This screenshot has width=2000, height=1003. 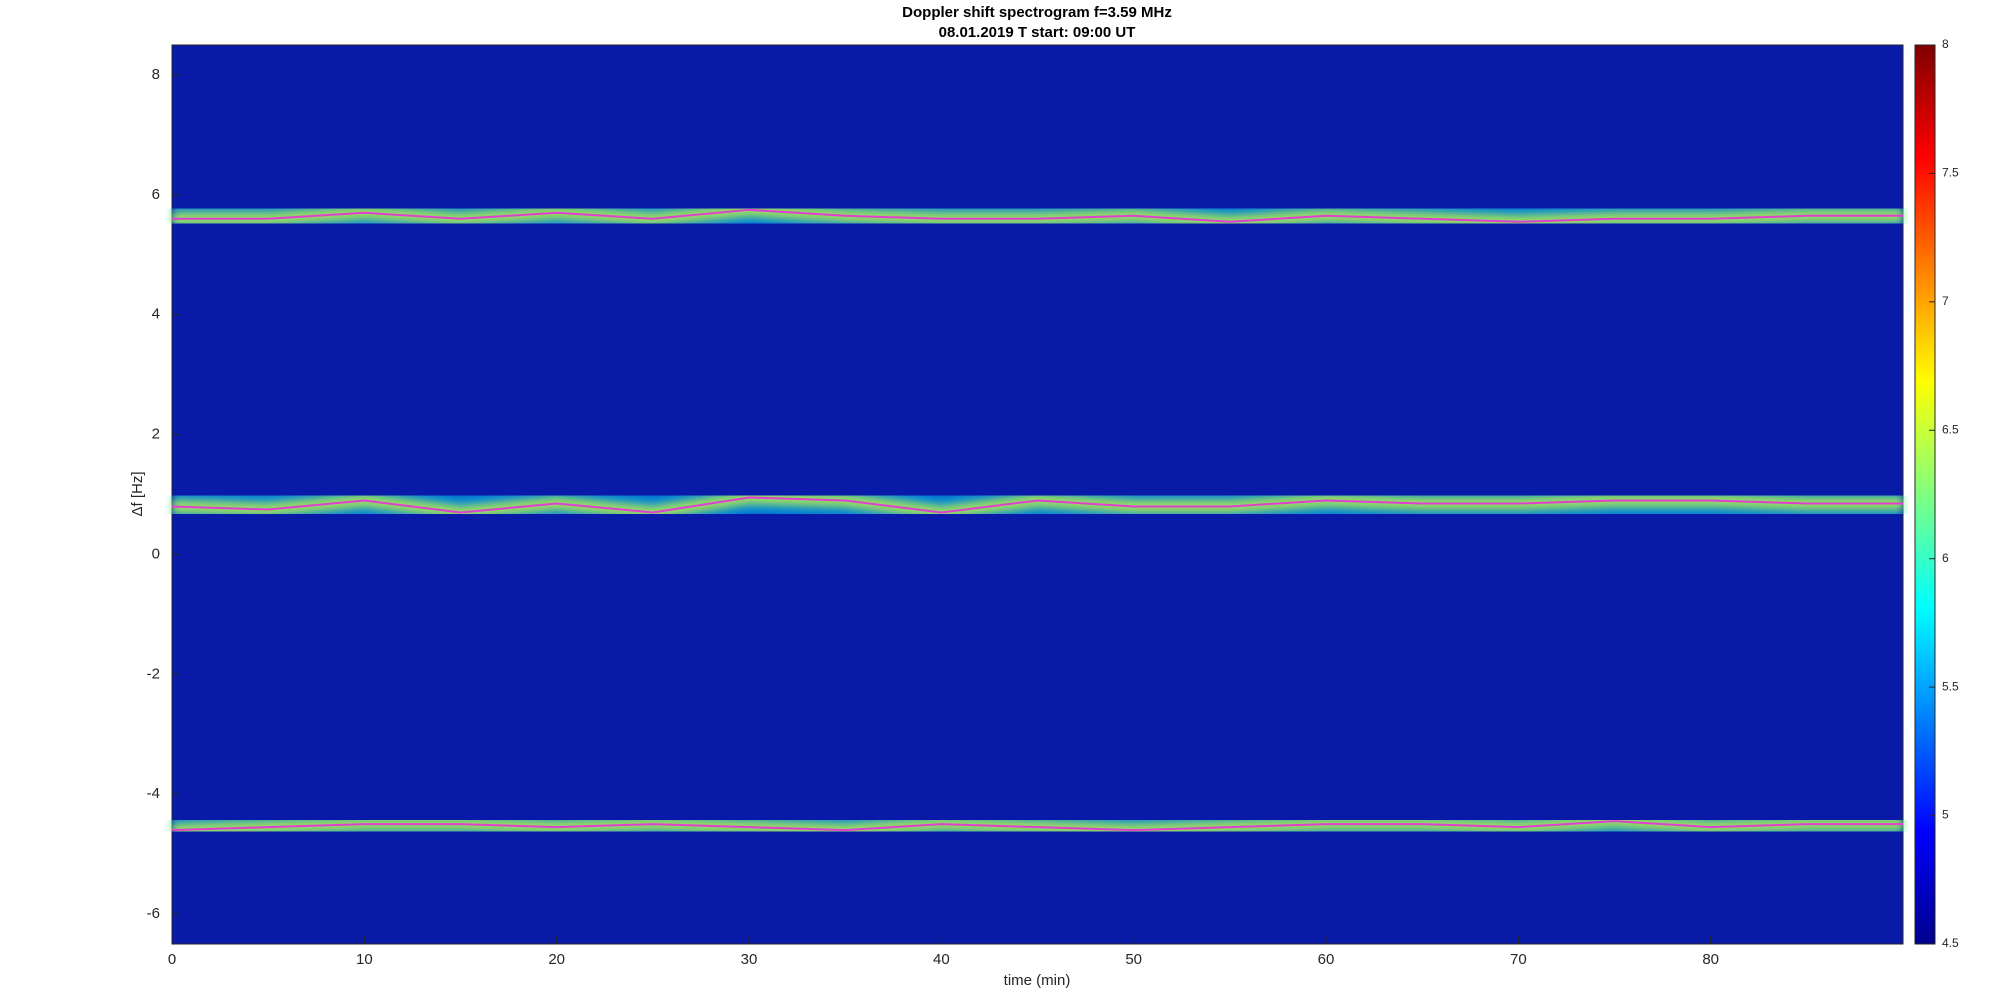 I want to click on x-tick-label: 20, so click(x=556, y=959).